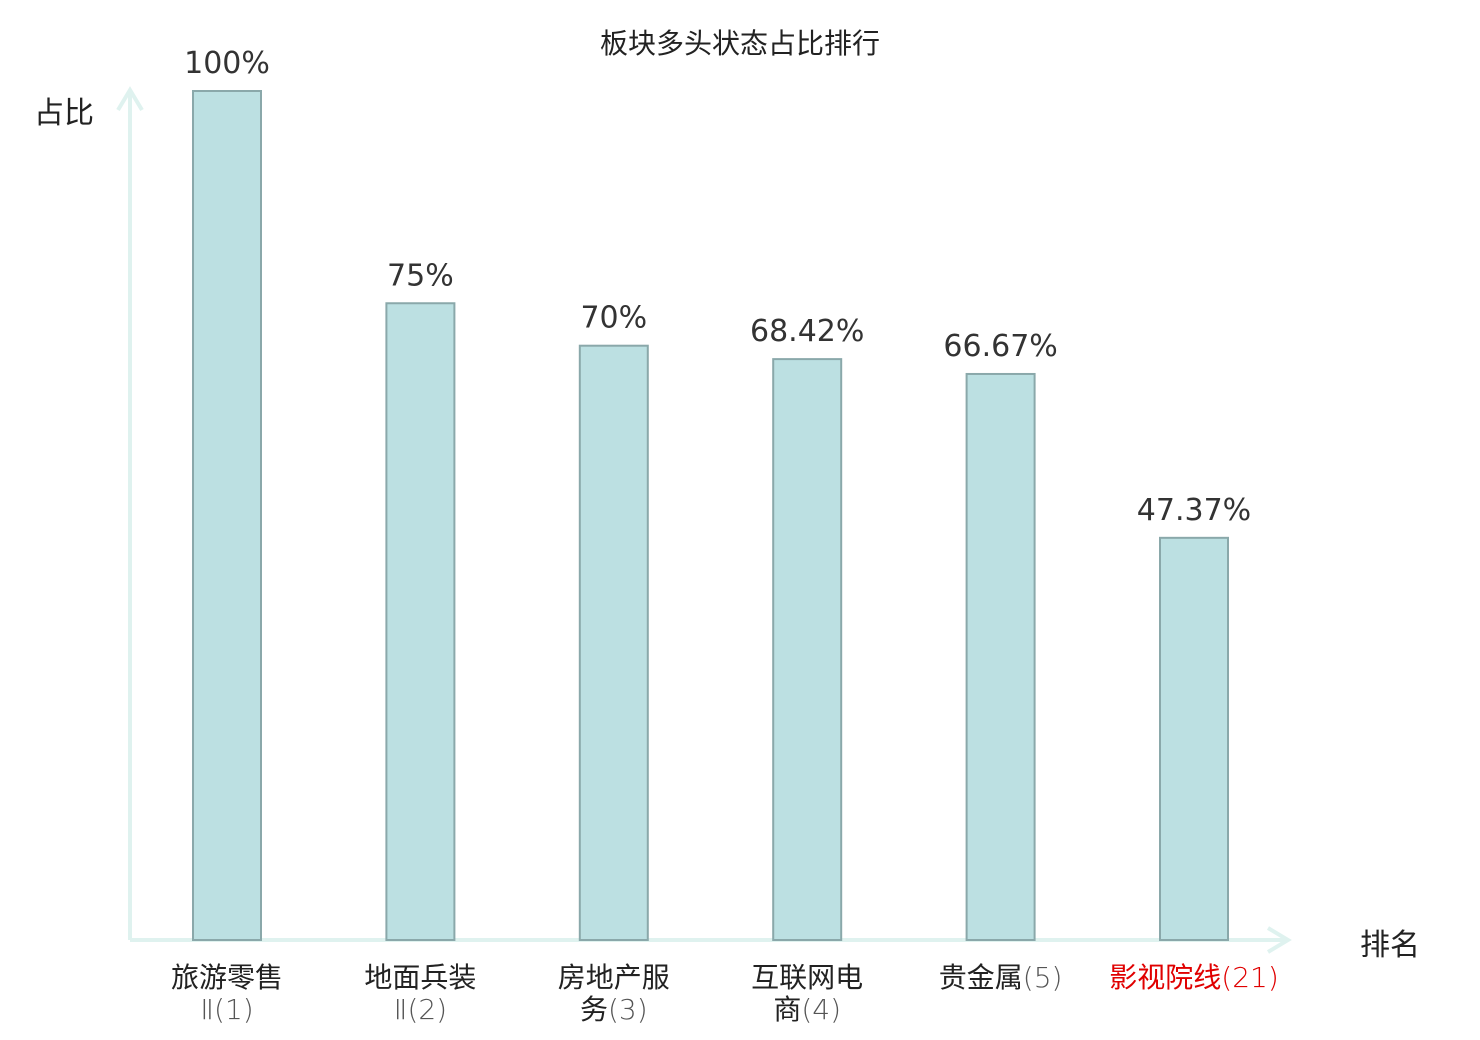  What do you see at coordinates (613, 318) in the screenshot?
I see `value-label-3: 70%` at bounding box center [613, 318].